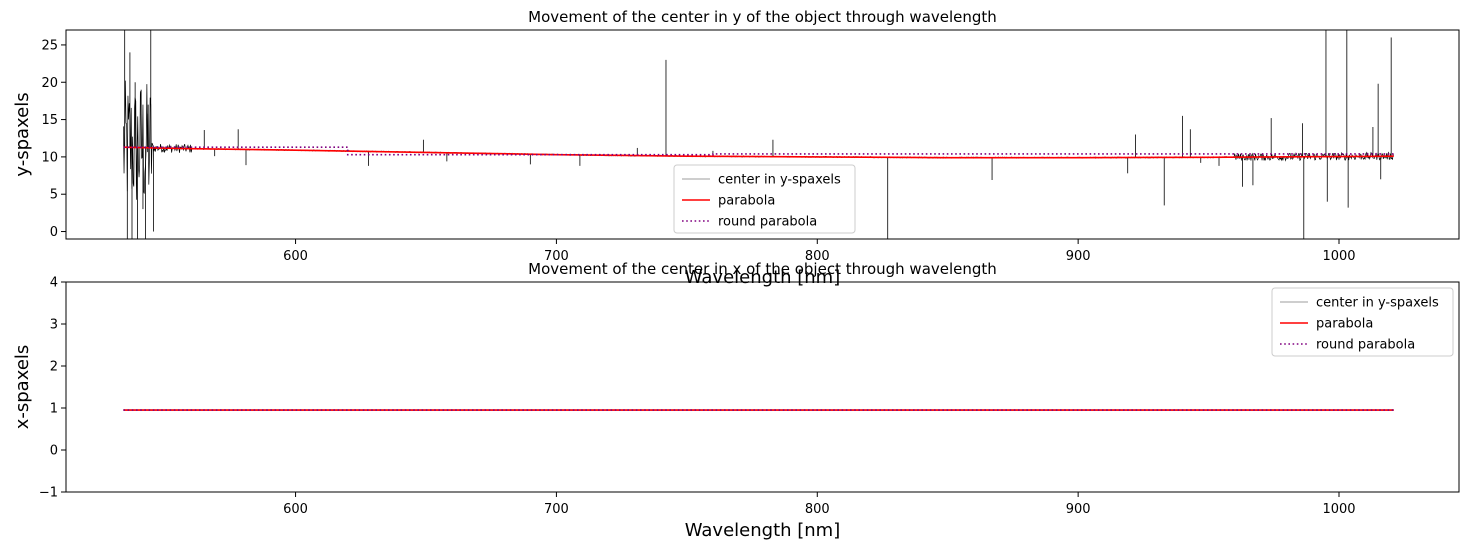  I want to click on y-tick-label: 4, so click(54, 283).